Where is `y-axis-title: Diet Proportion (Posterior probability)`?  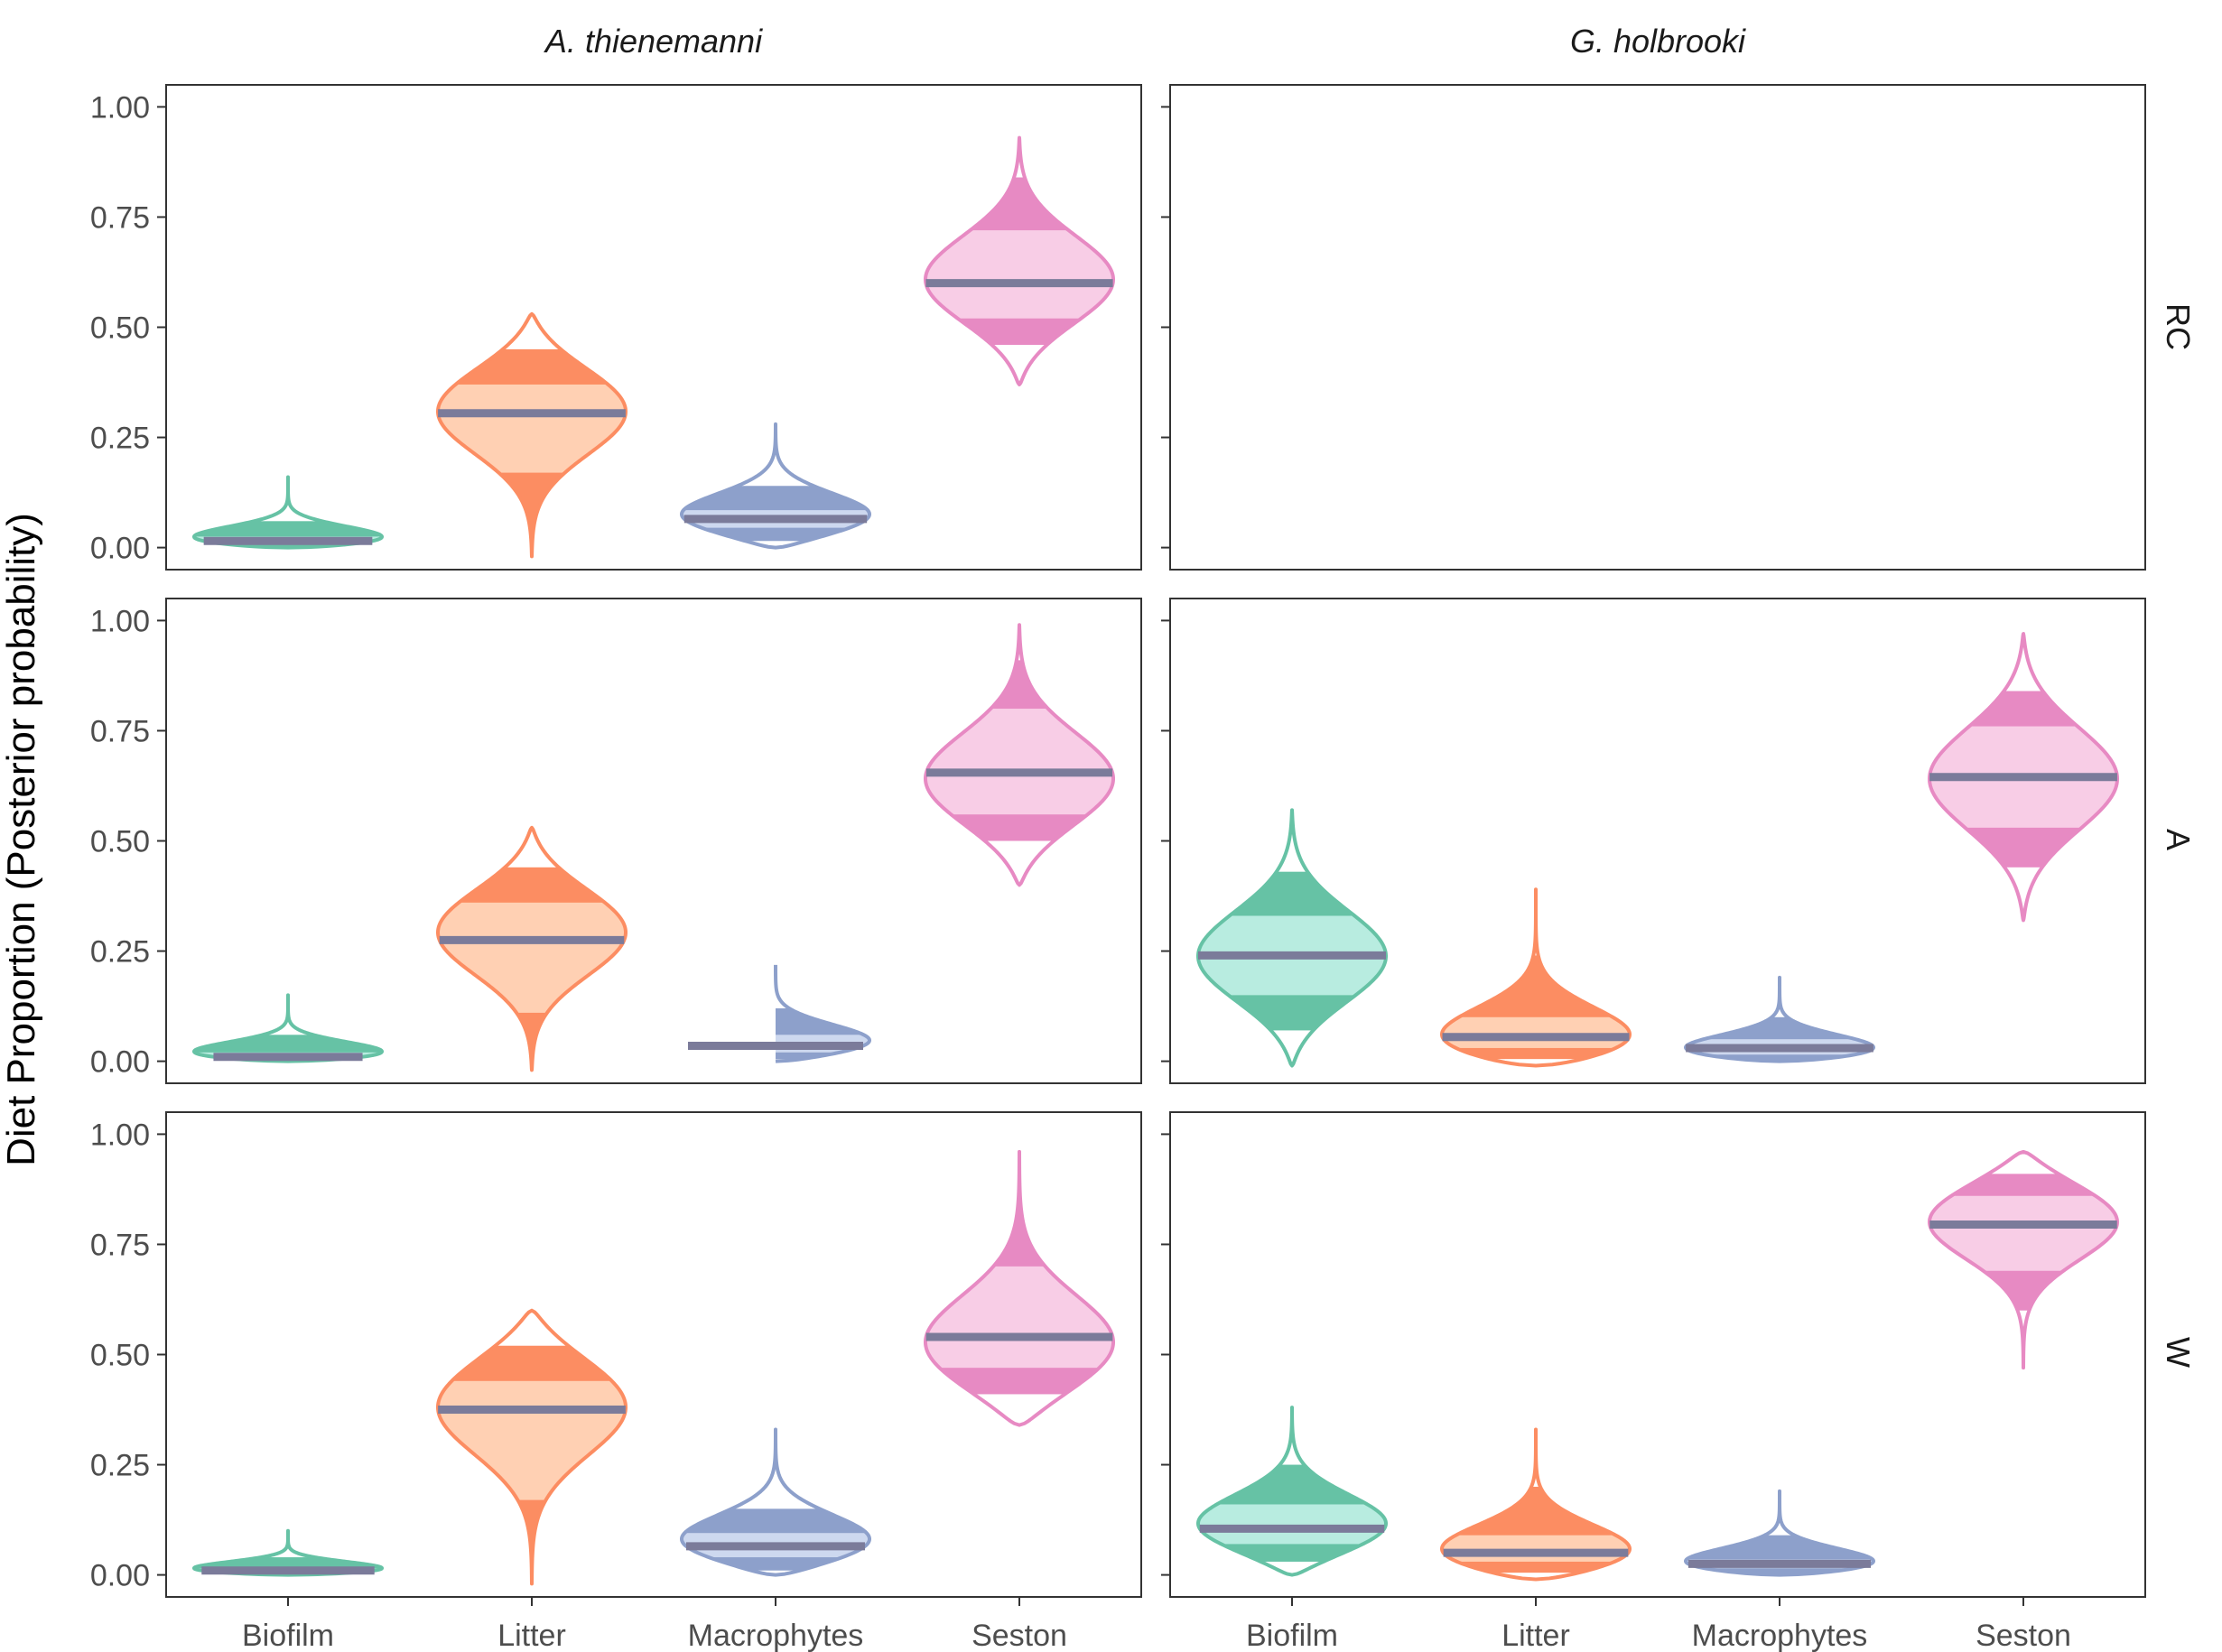
y-axis-title: Diet Proportion (Posterior probability) is located at coordinates (21, 839).